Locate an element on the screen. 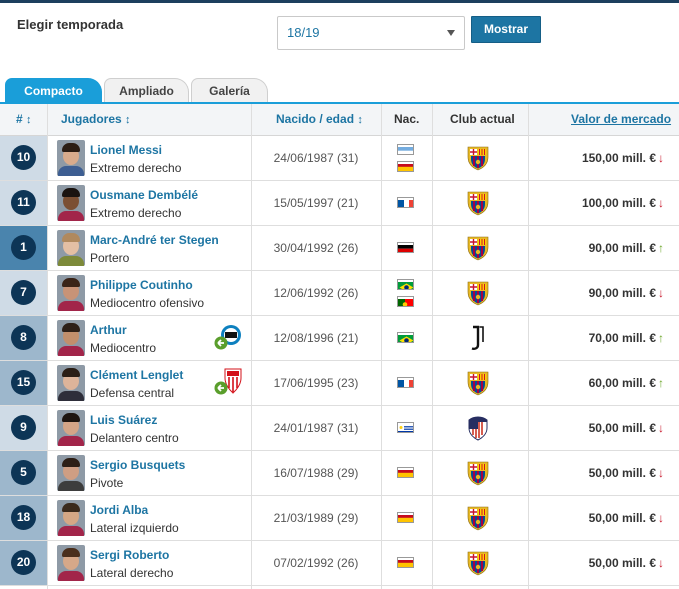  position-cell: 9 is located at coordinates (23, 428).